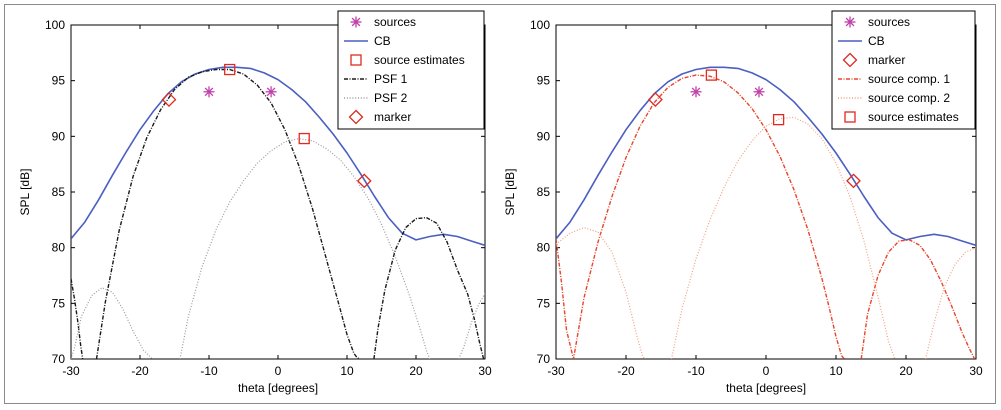 Image resolution: width=1001 pixels, height=410 pixels. What do you see at coordinates (391, 79) in the screenshot?
I see `legend-label: PSF 1` at bounding box center [391, 79].